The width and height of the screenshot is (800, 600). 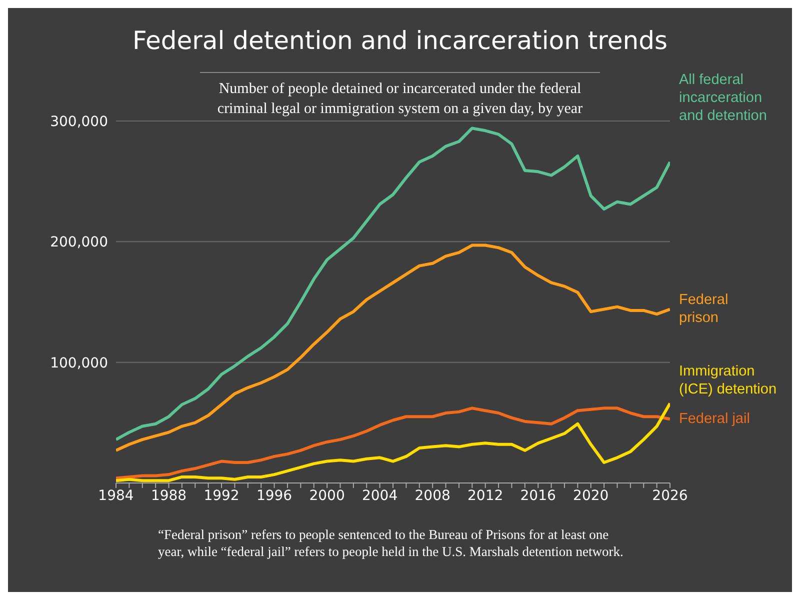 What do you see at coordinates (222, 496) in the screenshot?
I see `x-tick-label: 1992` at bounding box center [222, 496].